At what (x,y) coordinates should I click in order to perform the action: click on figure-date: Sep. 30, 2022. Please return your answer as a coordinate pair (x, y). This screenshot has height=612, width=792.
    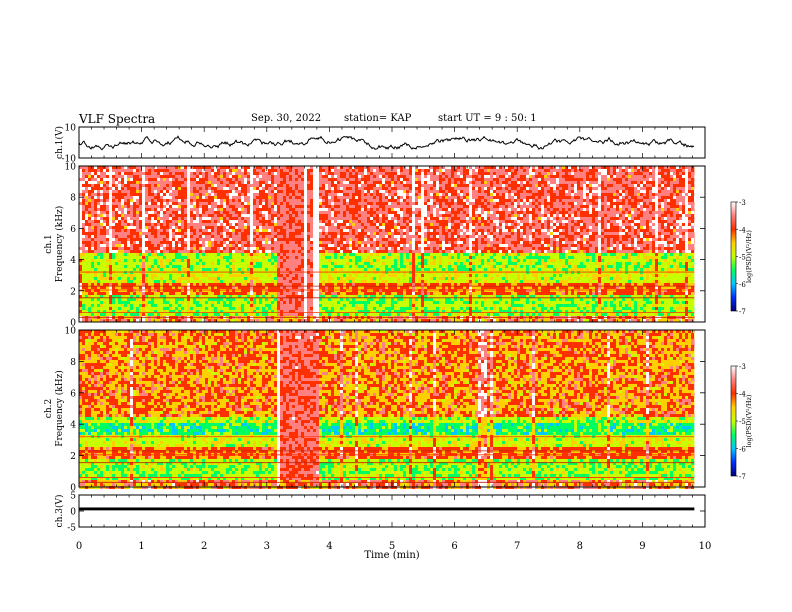
    Looking at the image, I should click on (286, 118).